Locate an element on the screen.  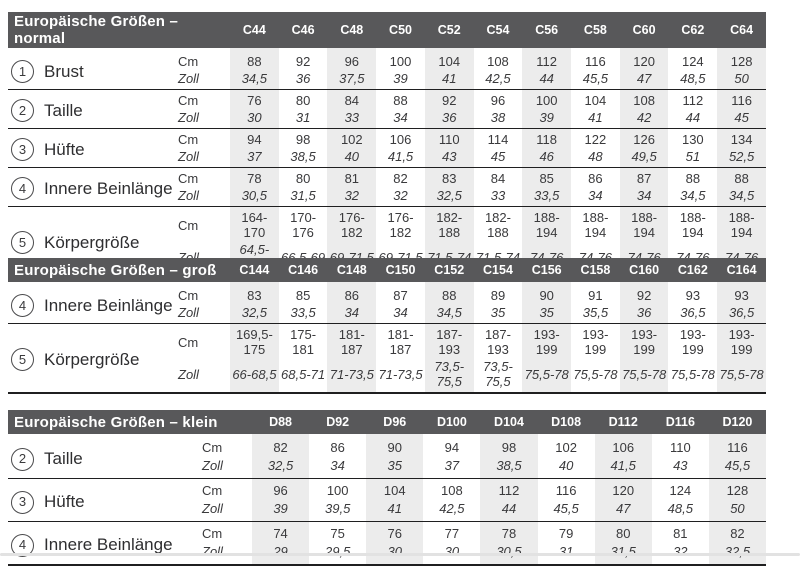
value-cell: 35,5 is located at coordinates (595, 312).